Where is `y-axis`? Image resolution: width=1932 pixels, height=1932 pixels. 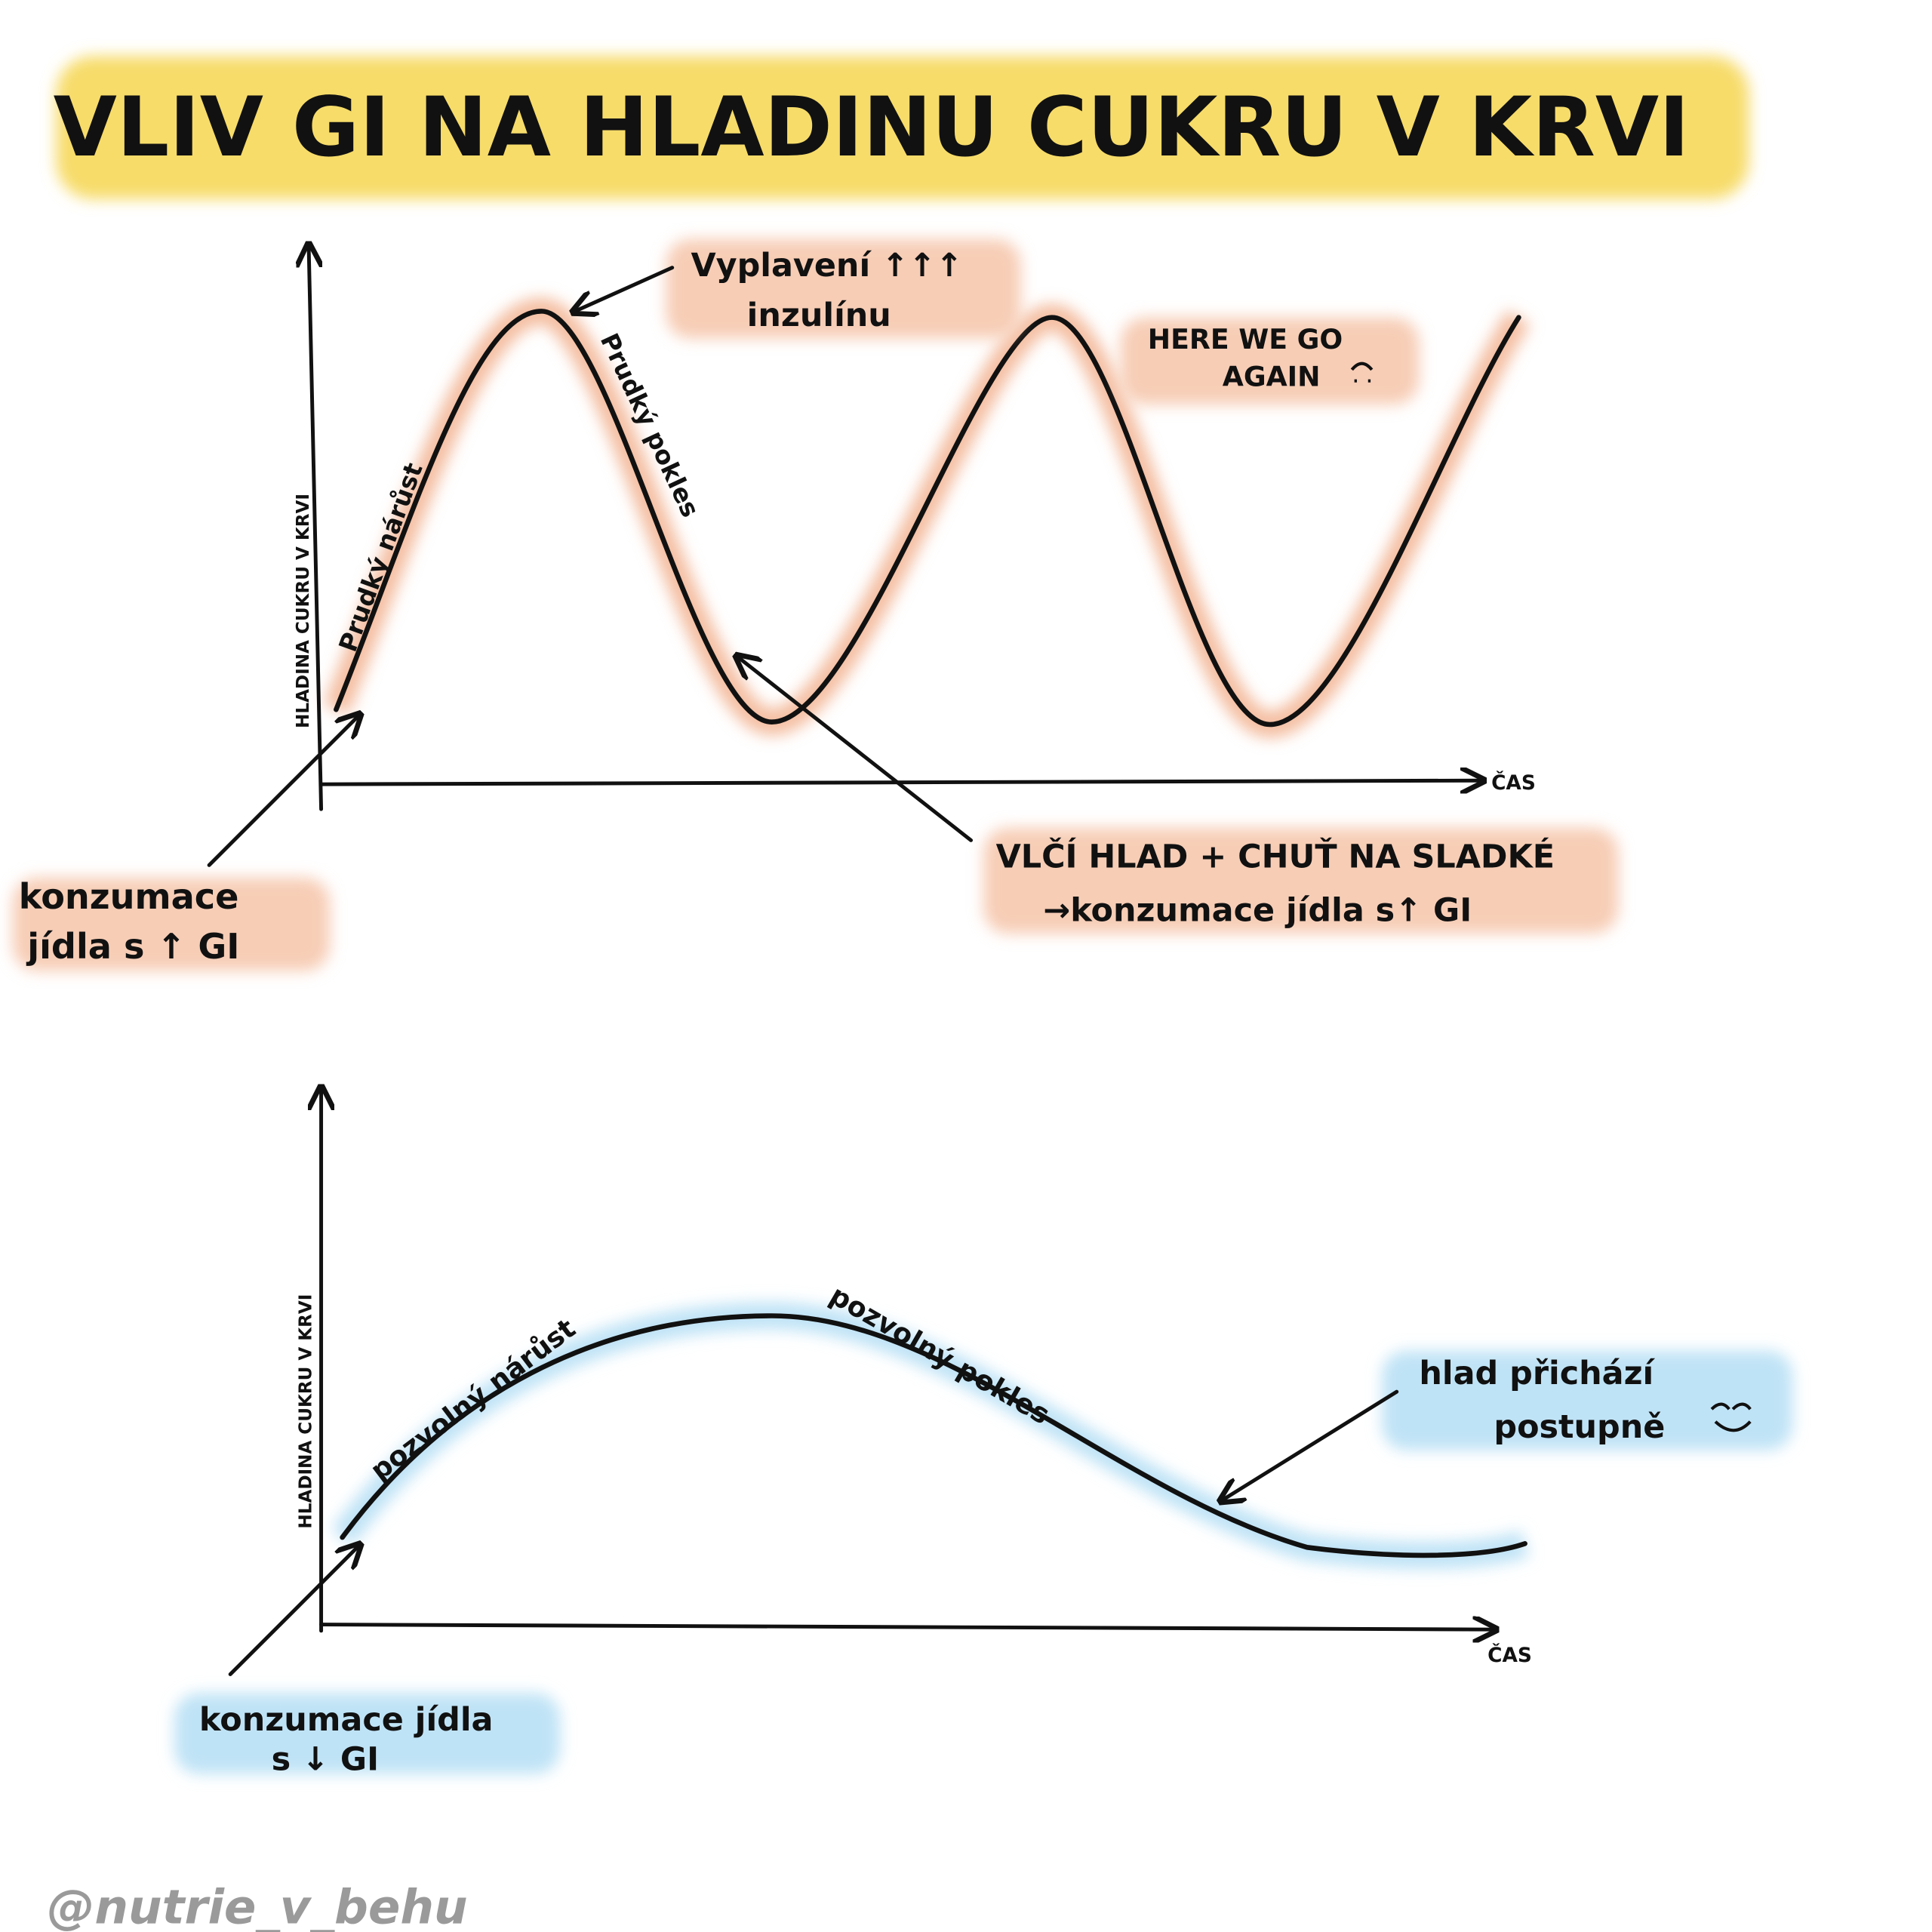 y-axis is located at coordinates (316, 529).